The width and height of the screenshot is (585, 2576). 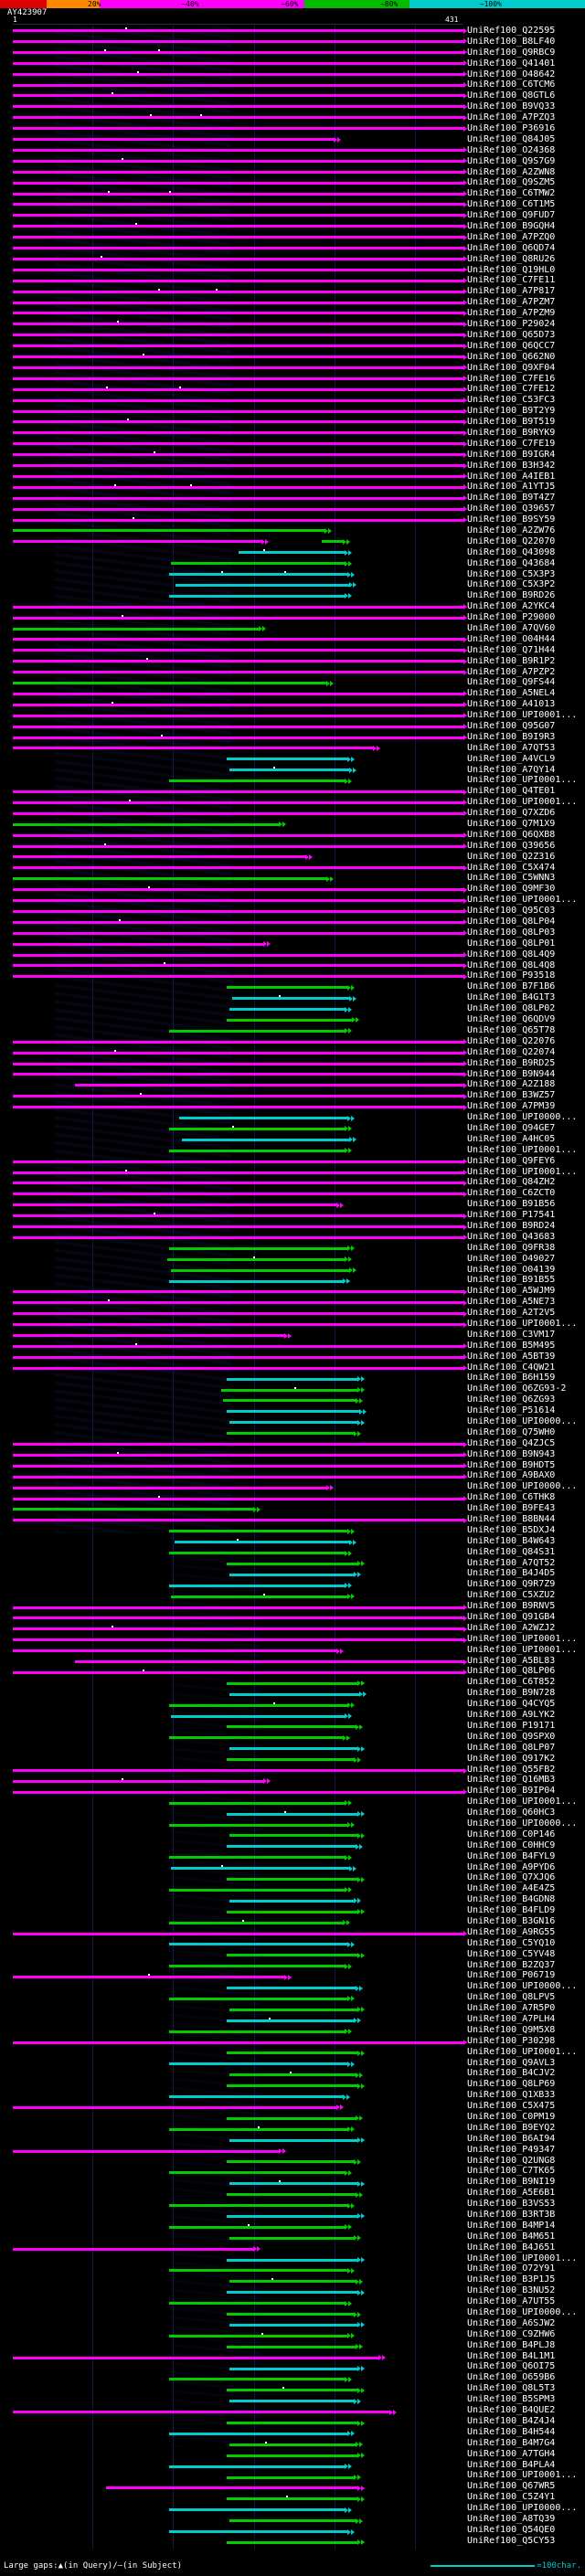 I want to click on hit-label: UniRef100_B9T519, so click(x=512, y=422).